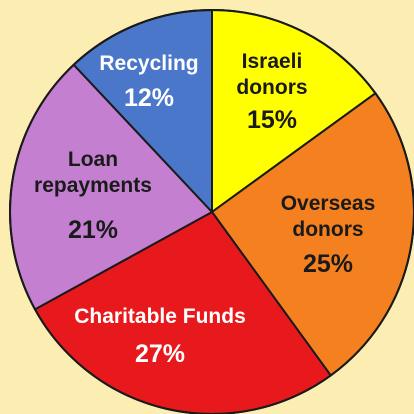 Image resolution: width=414 pixels, height=414 pixels. I want to click on slice-value-label-5: 12%, so click(149, 98).